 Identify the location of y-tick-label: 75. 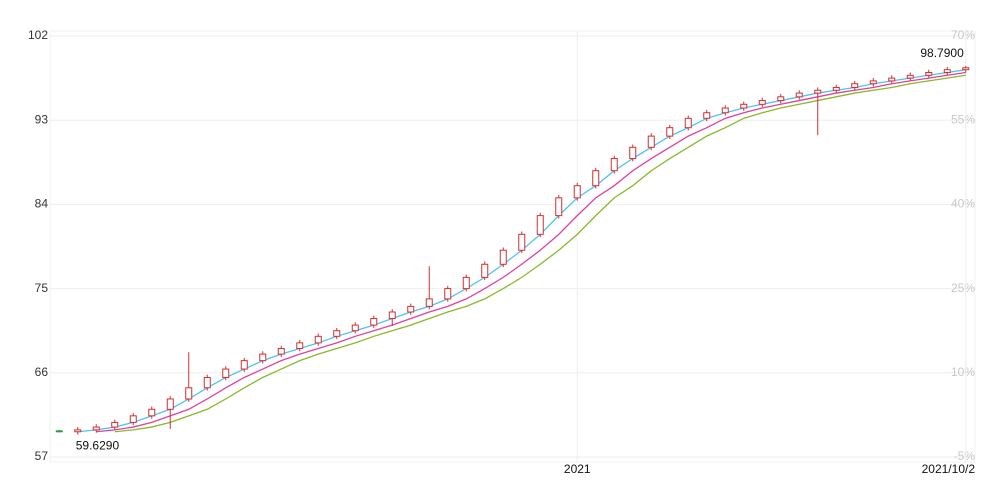
(42, 288).